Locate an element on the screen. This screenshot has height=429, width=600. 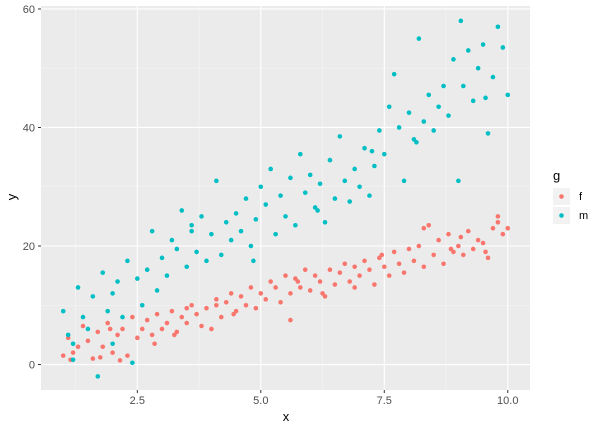
legend: g f m is located at coordinates (570, 196).